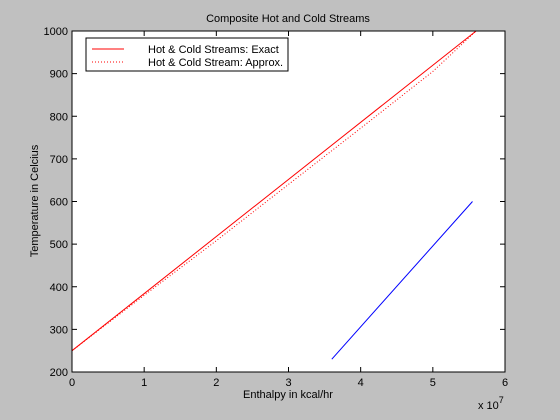 The width and height of the screenshot is (560, 420). Describe the element at coordinates (59, 245) in the screenshot. I see `y-tick-label: 500` at that location.